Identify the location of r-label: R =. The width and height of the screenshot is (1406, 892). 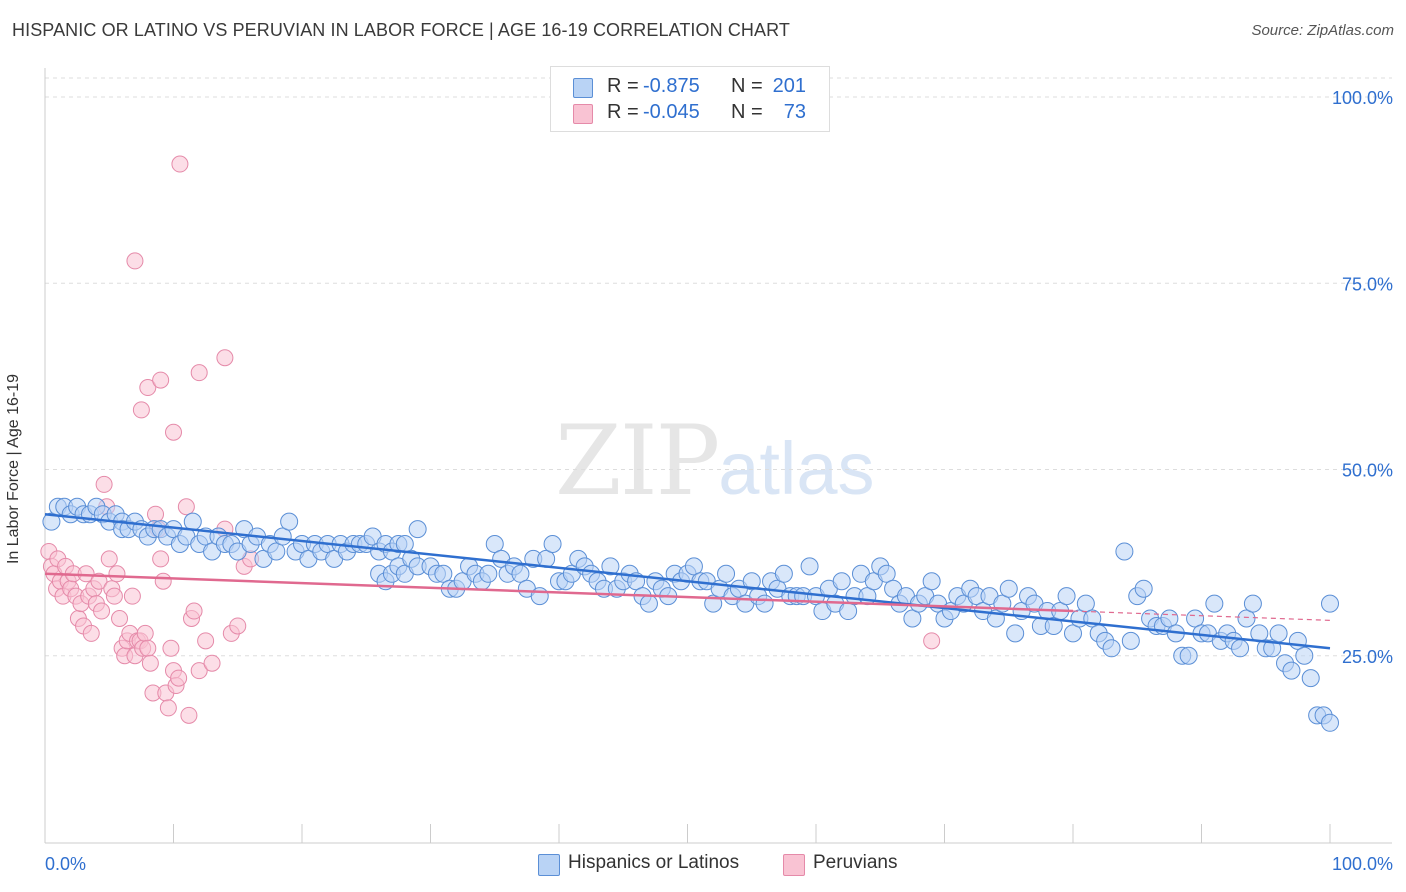
(623, 86).